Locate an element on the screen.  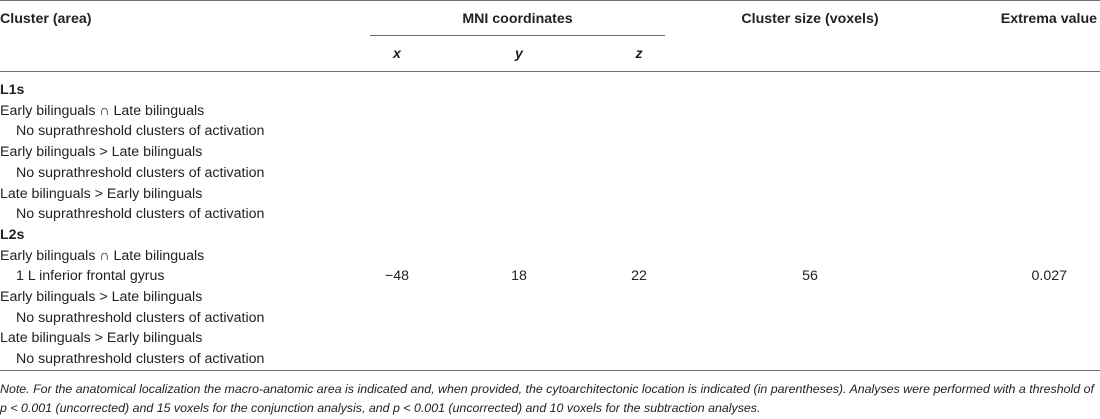
header-bottom-rule is located at coordinates (550, 71).